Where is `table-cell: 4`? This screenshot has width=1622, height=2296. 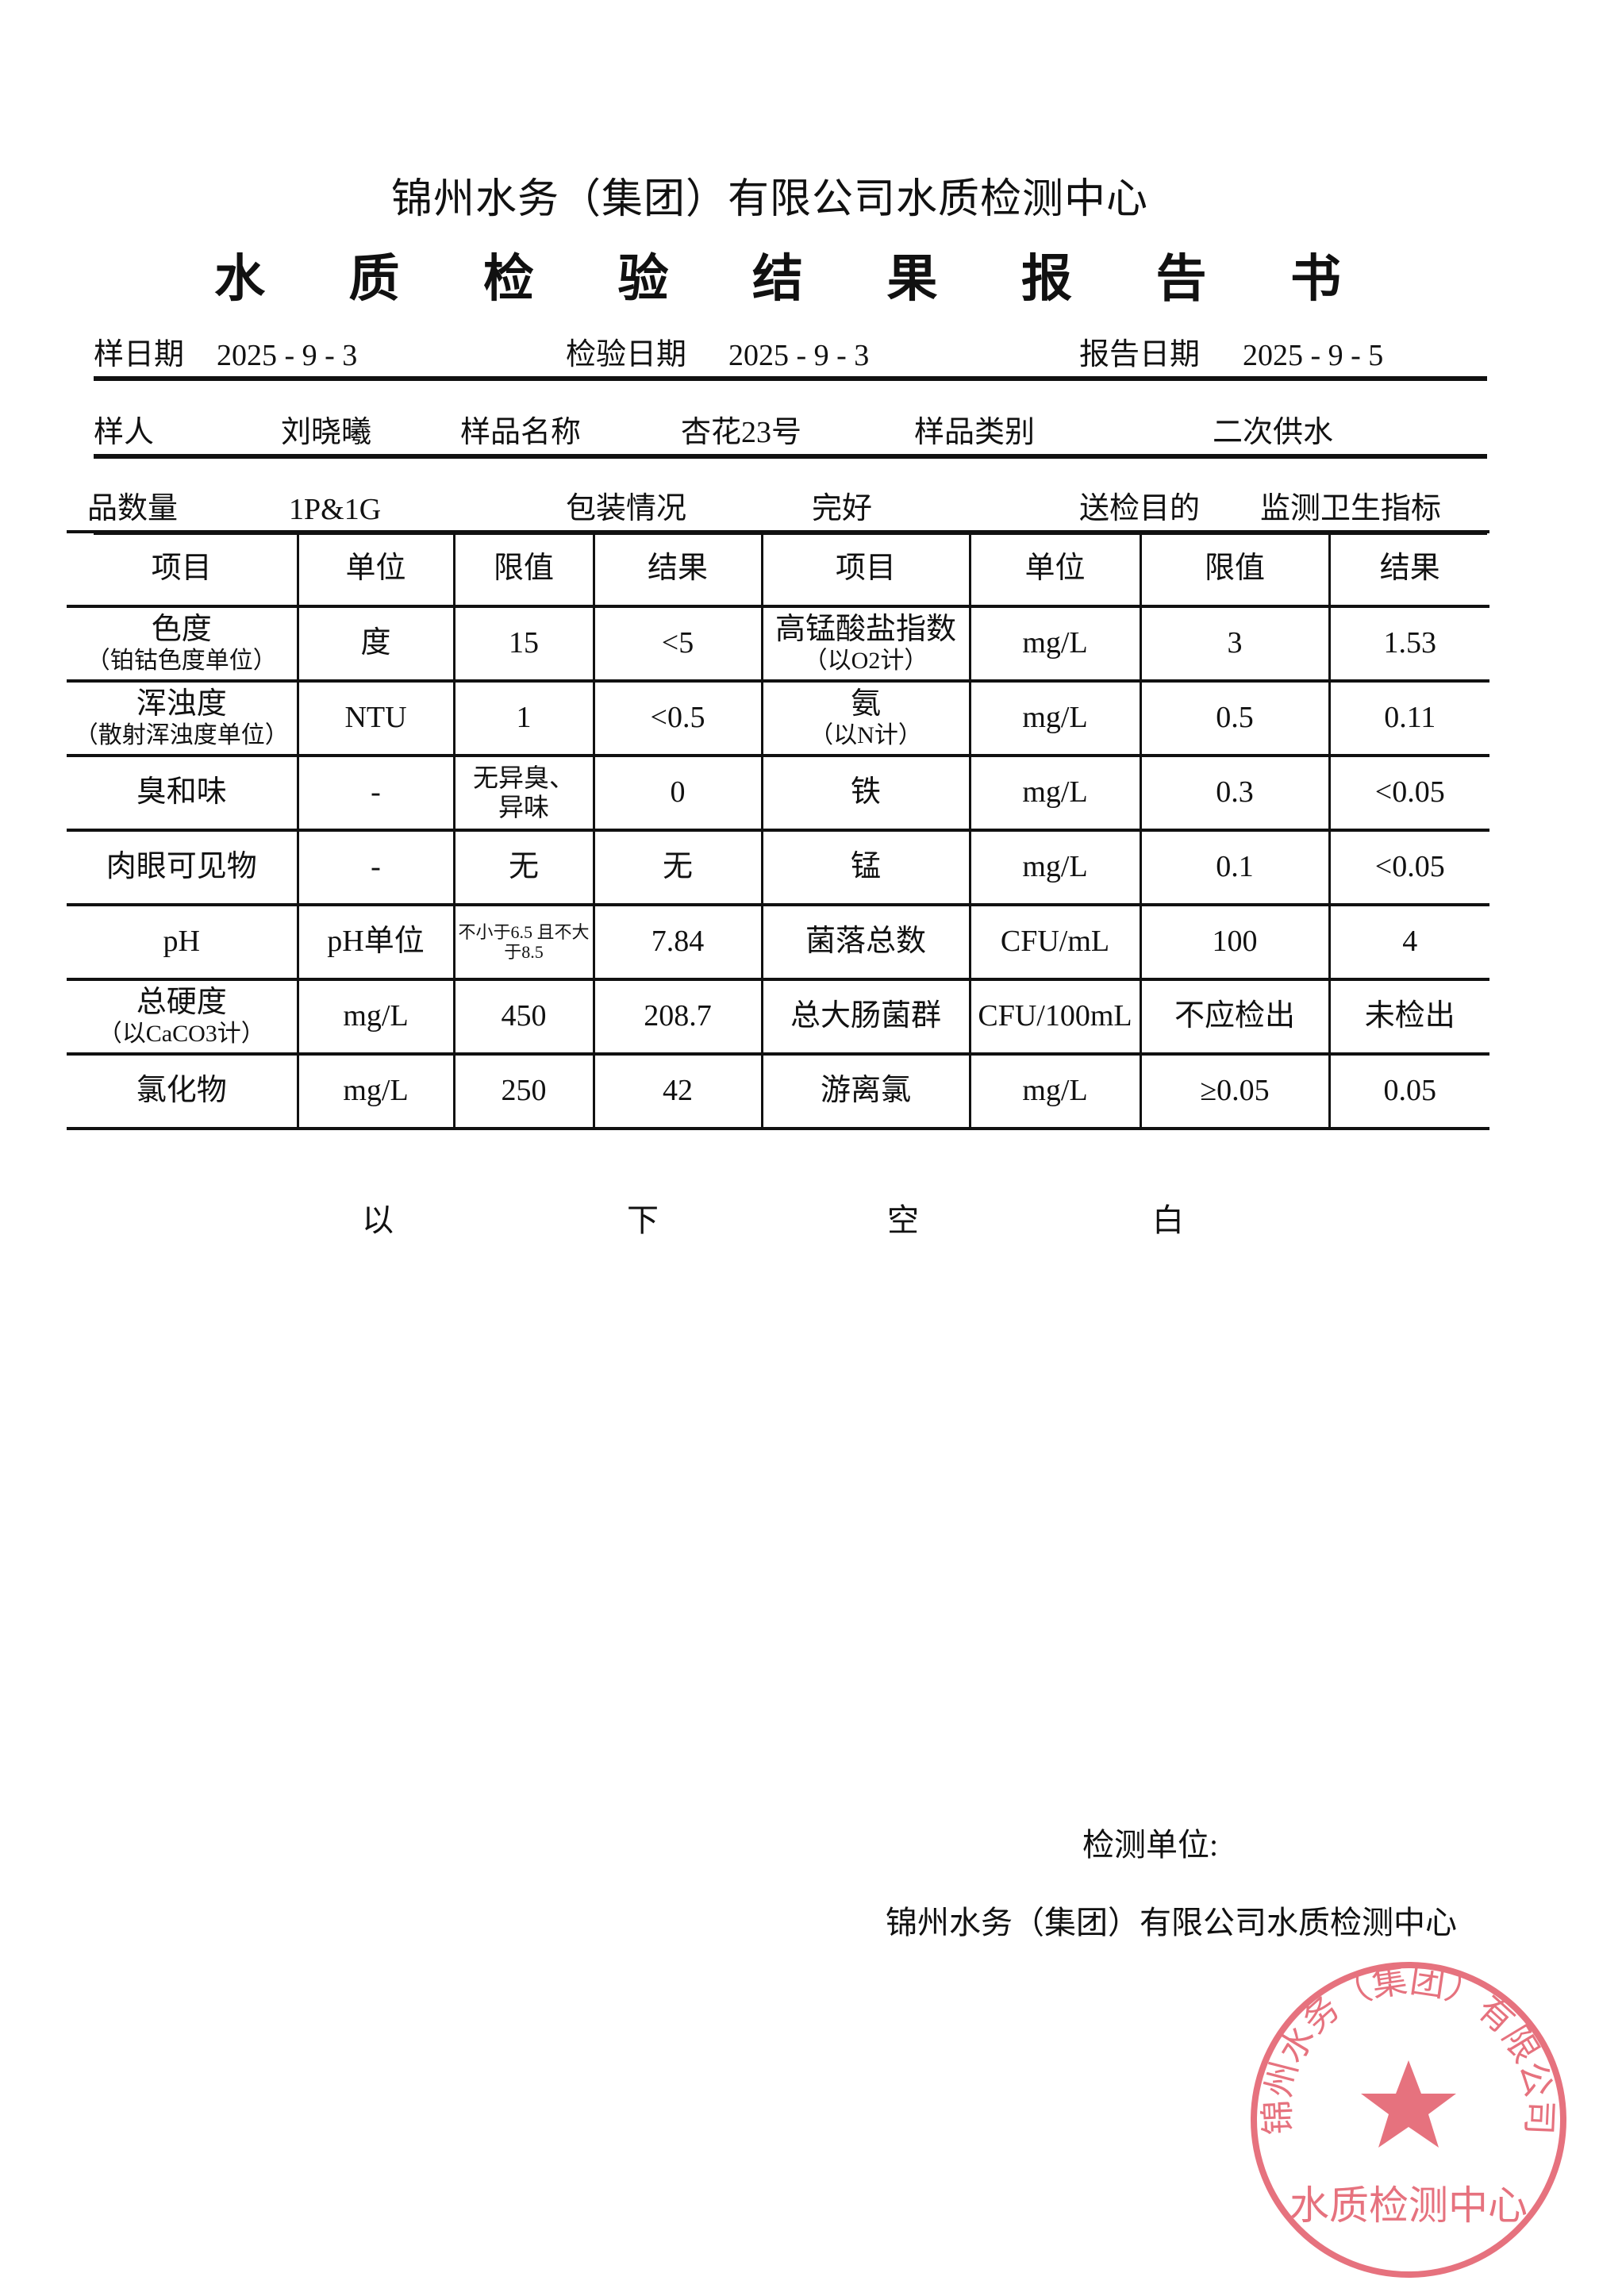
table-cell: 4 is located at coordinates (1409, 942).